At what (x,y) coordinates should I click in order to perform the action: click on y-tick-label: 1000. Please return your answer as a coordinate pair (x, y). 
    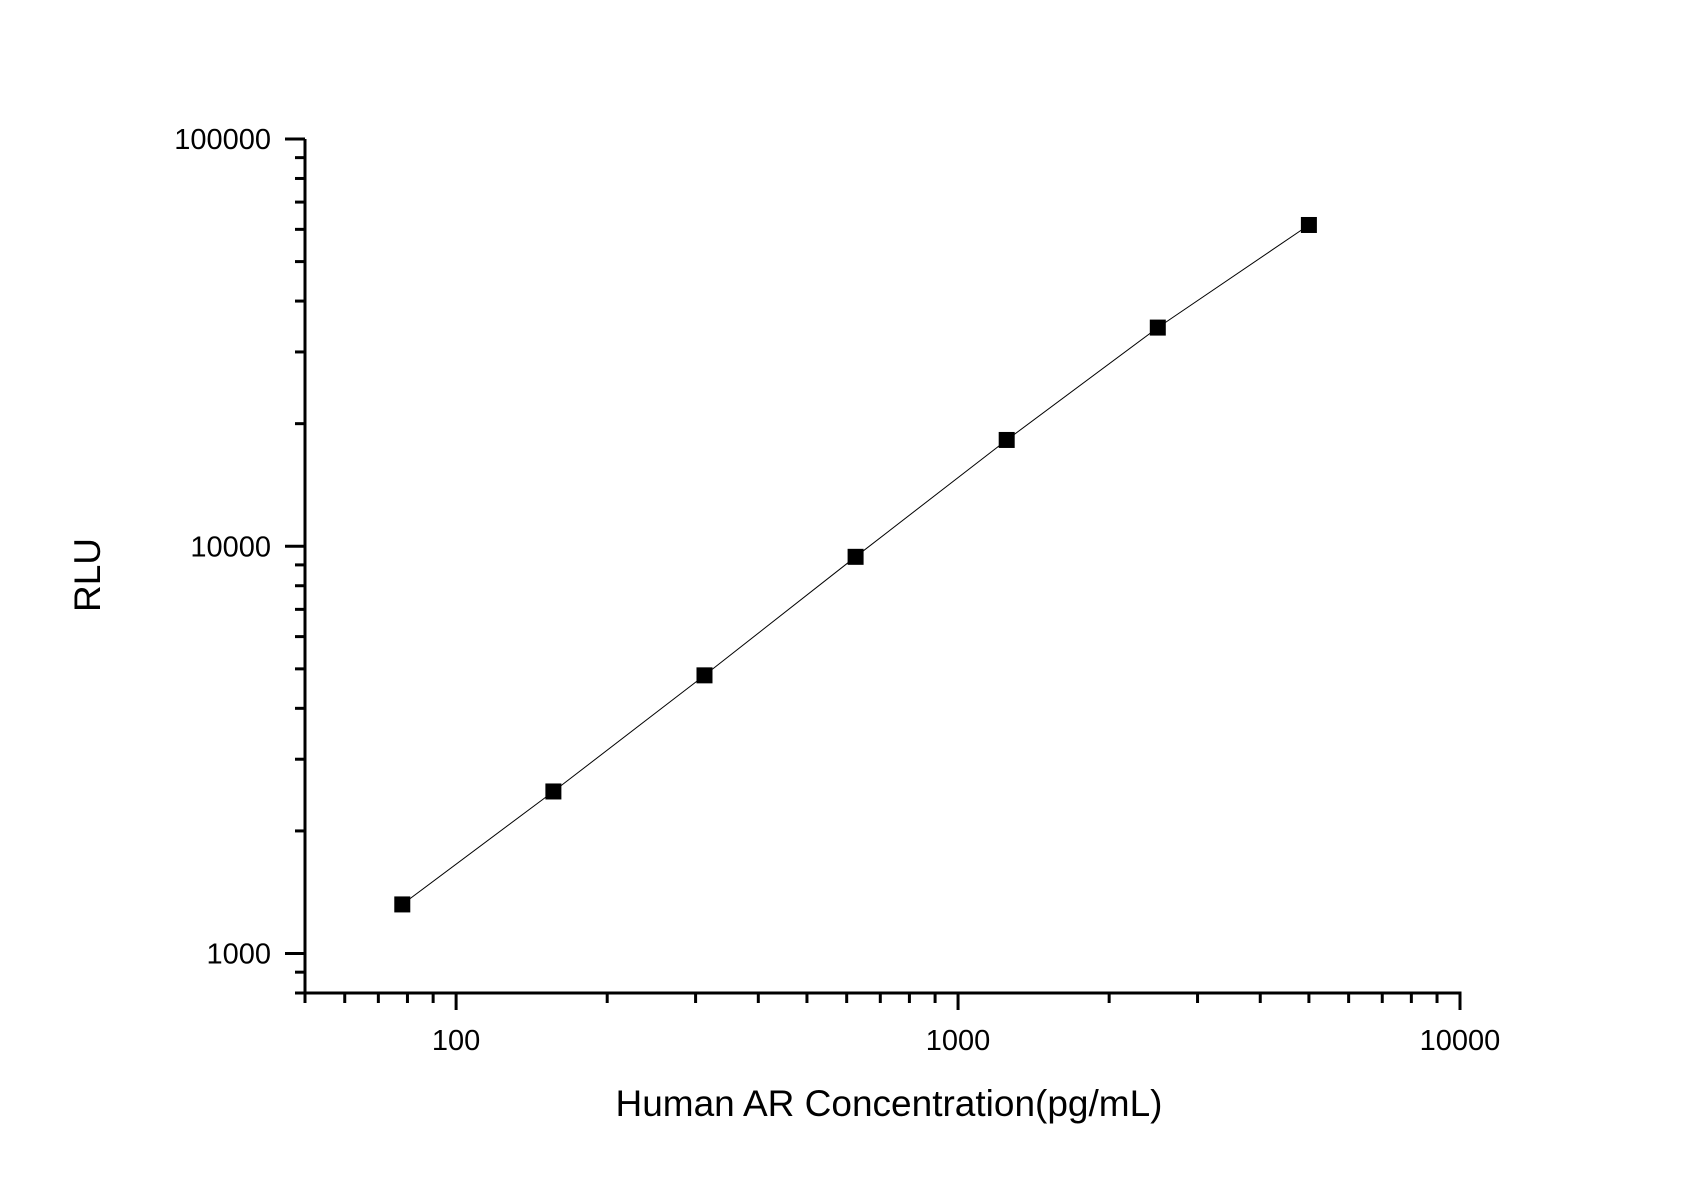
    Looking at the image, I should click on (238, 955).